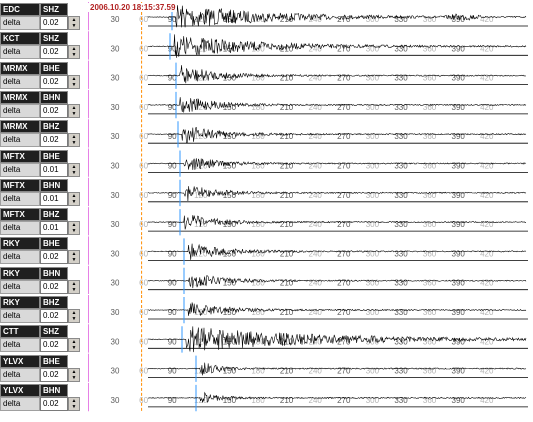  I want to click on channel-row: KCT SHZ delta 0.02 ▲ ▼, so click(44, 45).